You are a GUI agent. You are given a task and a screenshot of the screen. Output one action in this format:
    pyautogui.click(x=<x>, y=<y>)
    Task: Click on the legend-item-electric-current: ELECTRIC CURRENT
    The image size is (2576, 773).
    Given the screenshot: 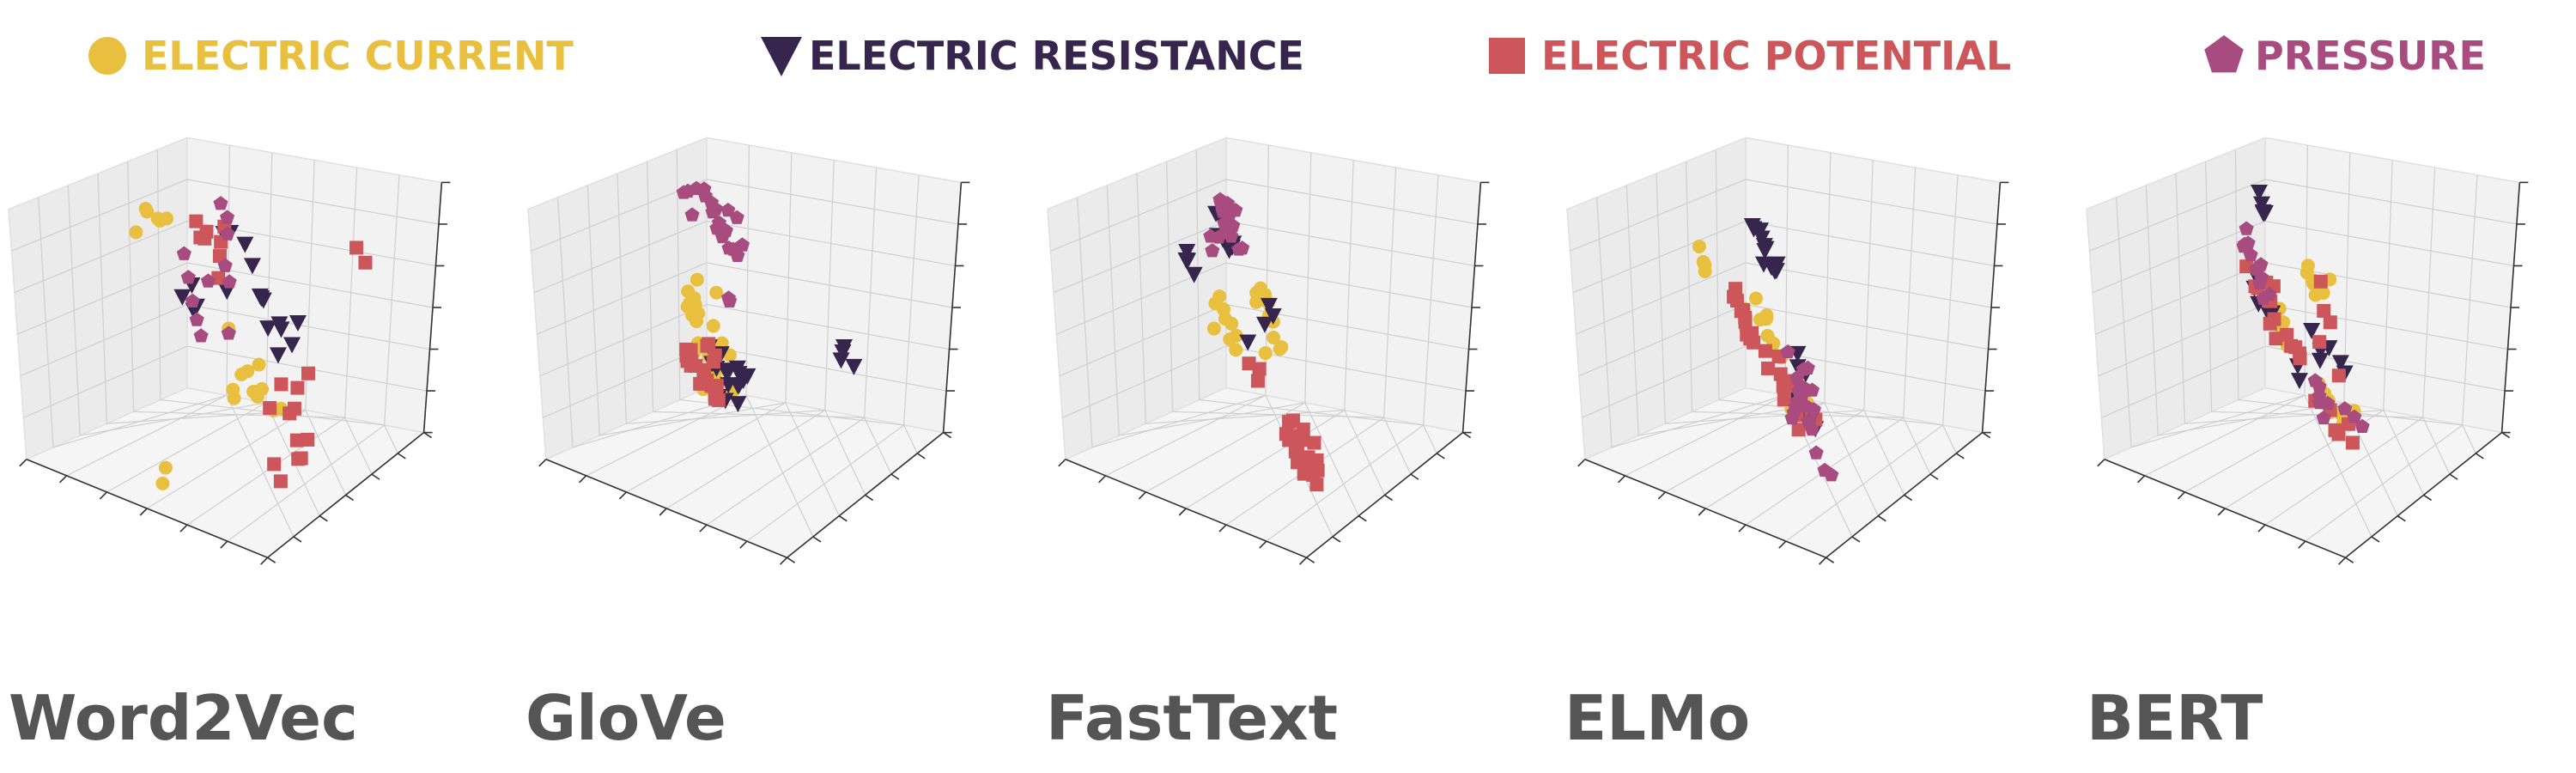 What is the action you would take?
    pyautogui.click(x=331, y=56)
    